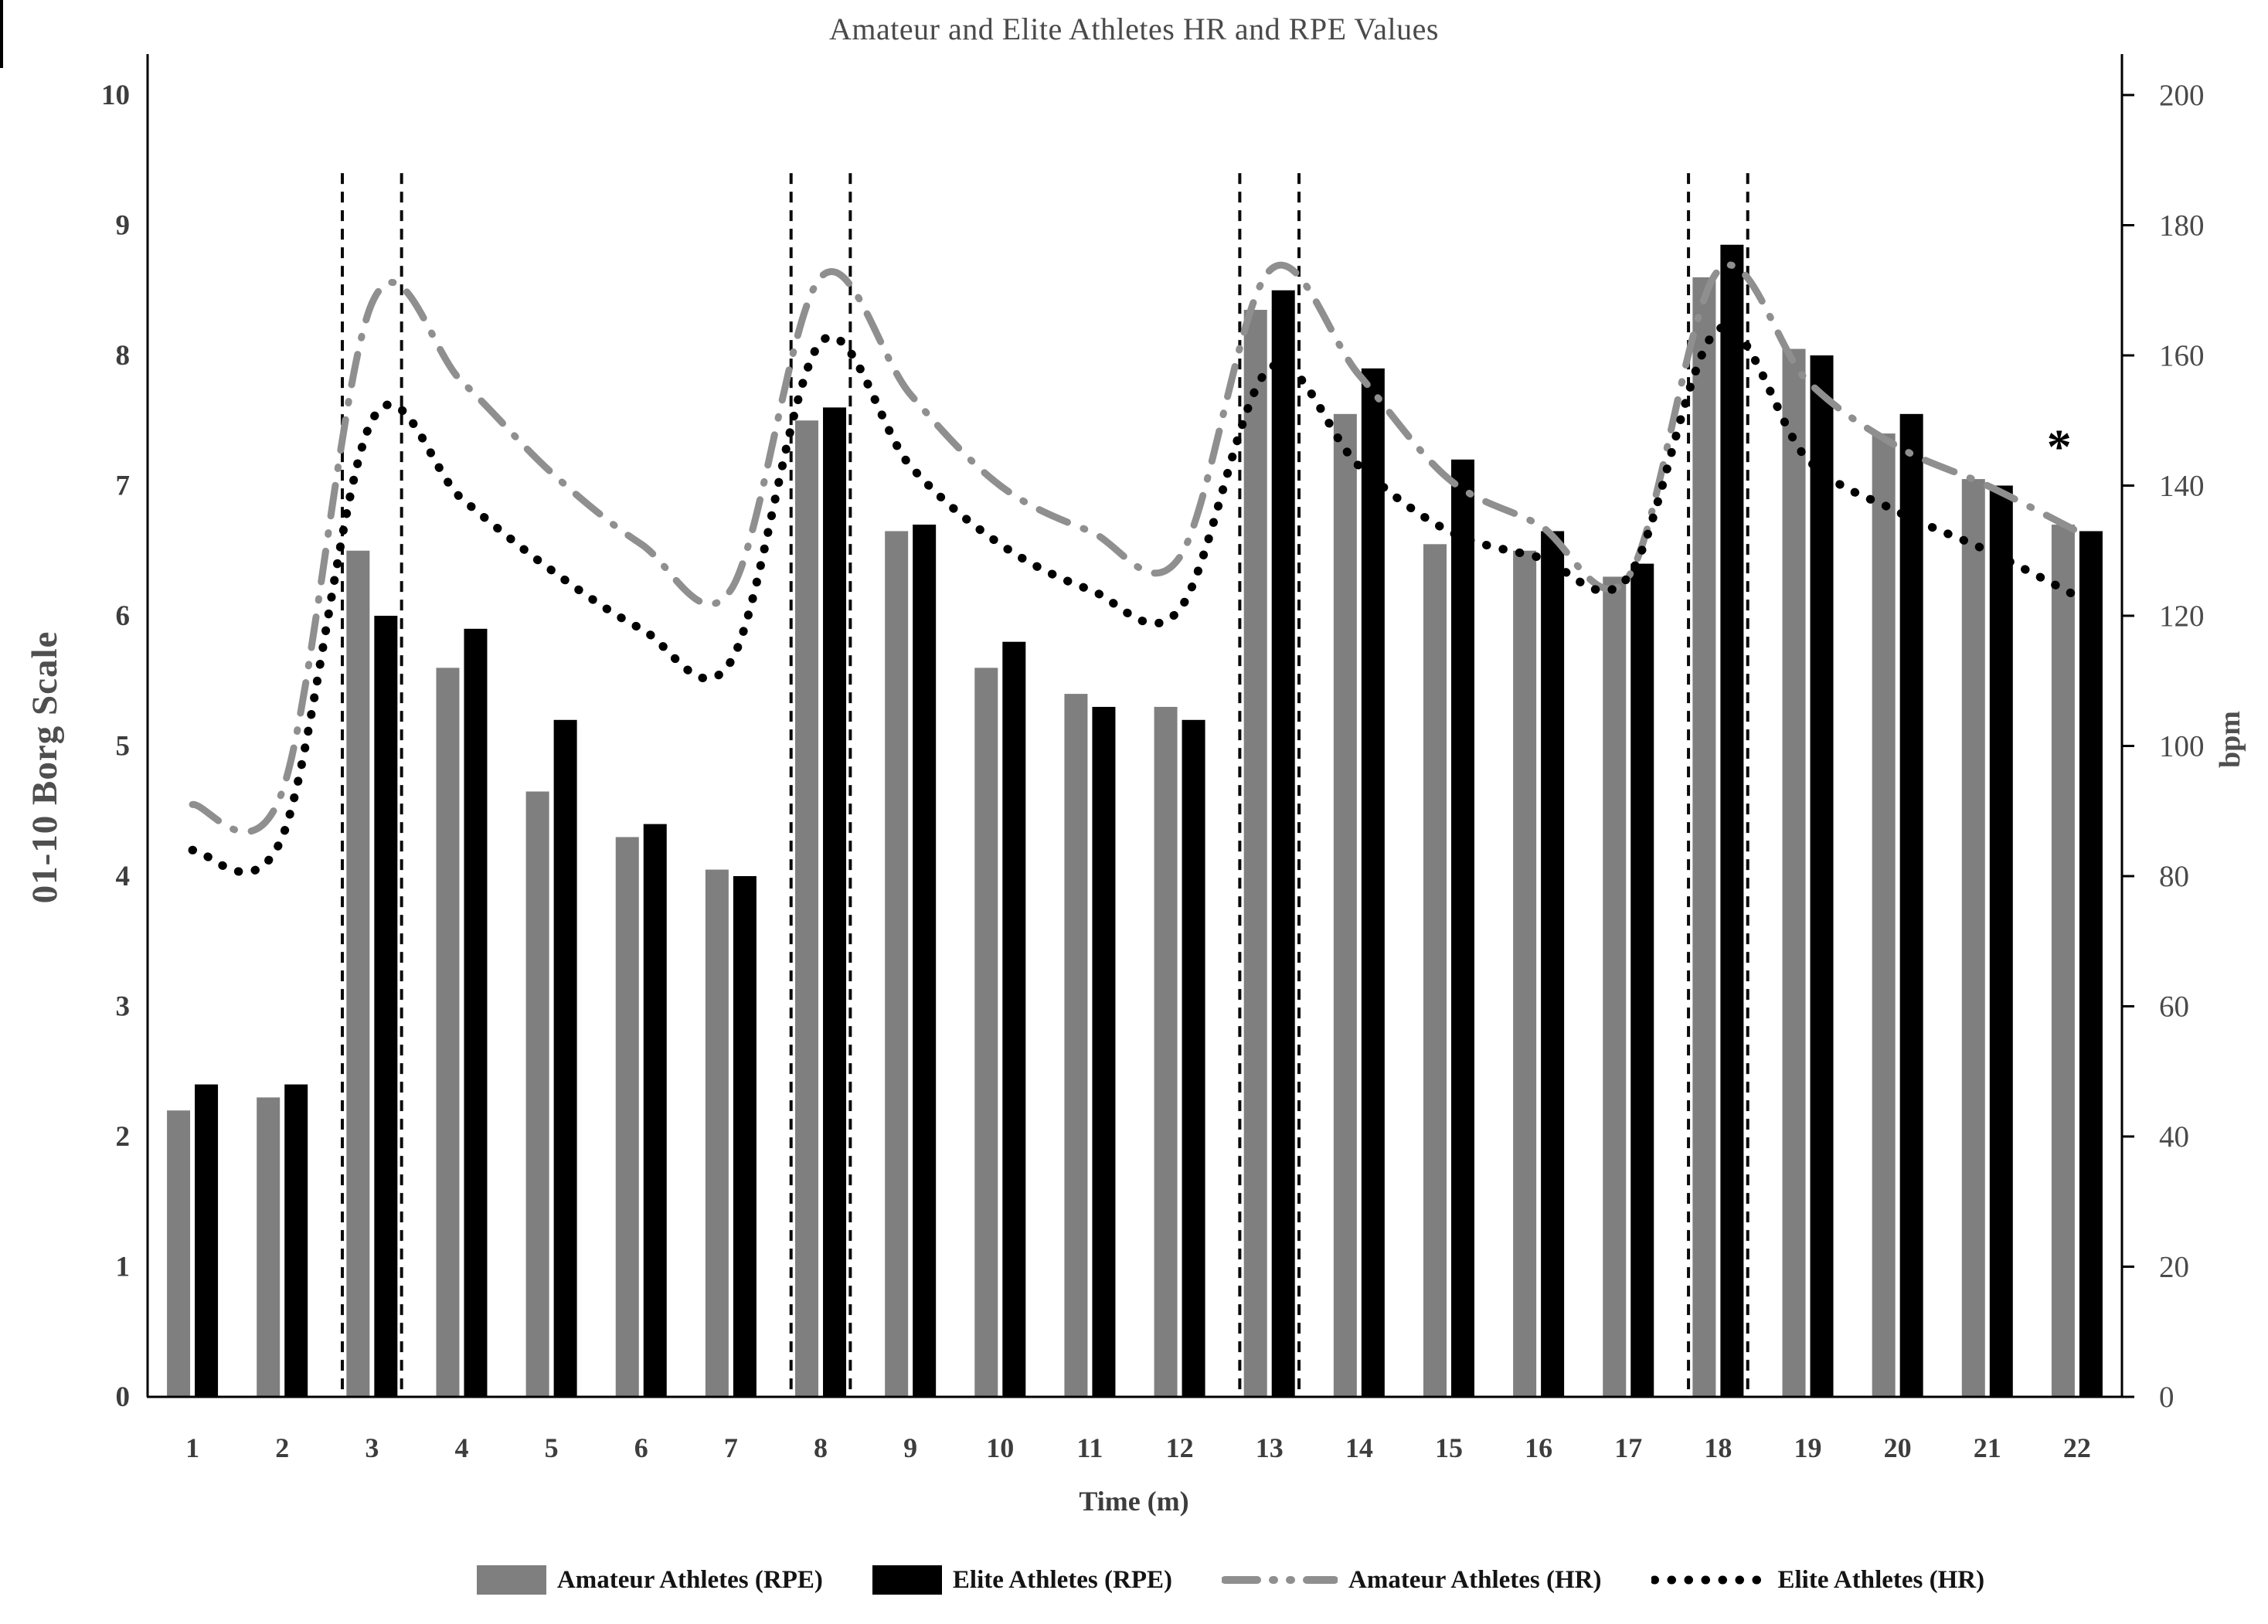 This screenshot has width=2268, height=1624. Describe the element at coordinates (2182, 616) in the screenshot. I see `right-axis-tick-label: 120` at that location.